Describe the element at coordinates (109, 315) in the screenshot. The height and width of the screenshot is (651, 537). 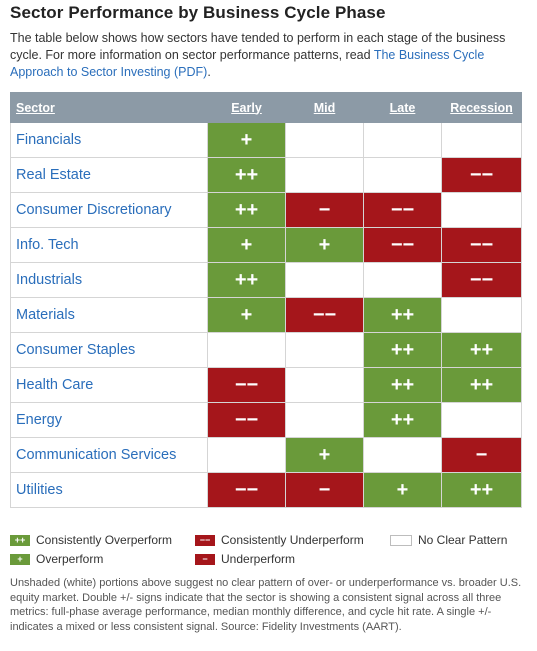
I see `sector-name: Materials` at that location.